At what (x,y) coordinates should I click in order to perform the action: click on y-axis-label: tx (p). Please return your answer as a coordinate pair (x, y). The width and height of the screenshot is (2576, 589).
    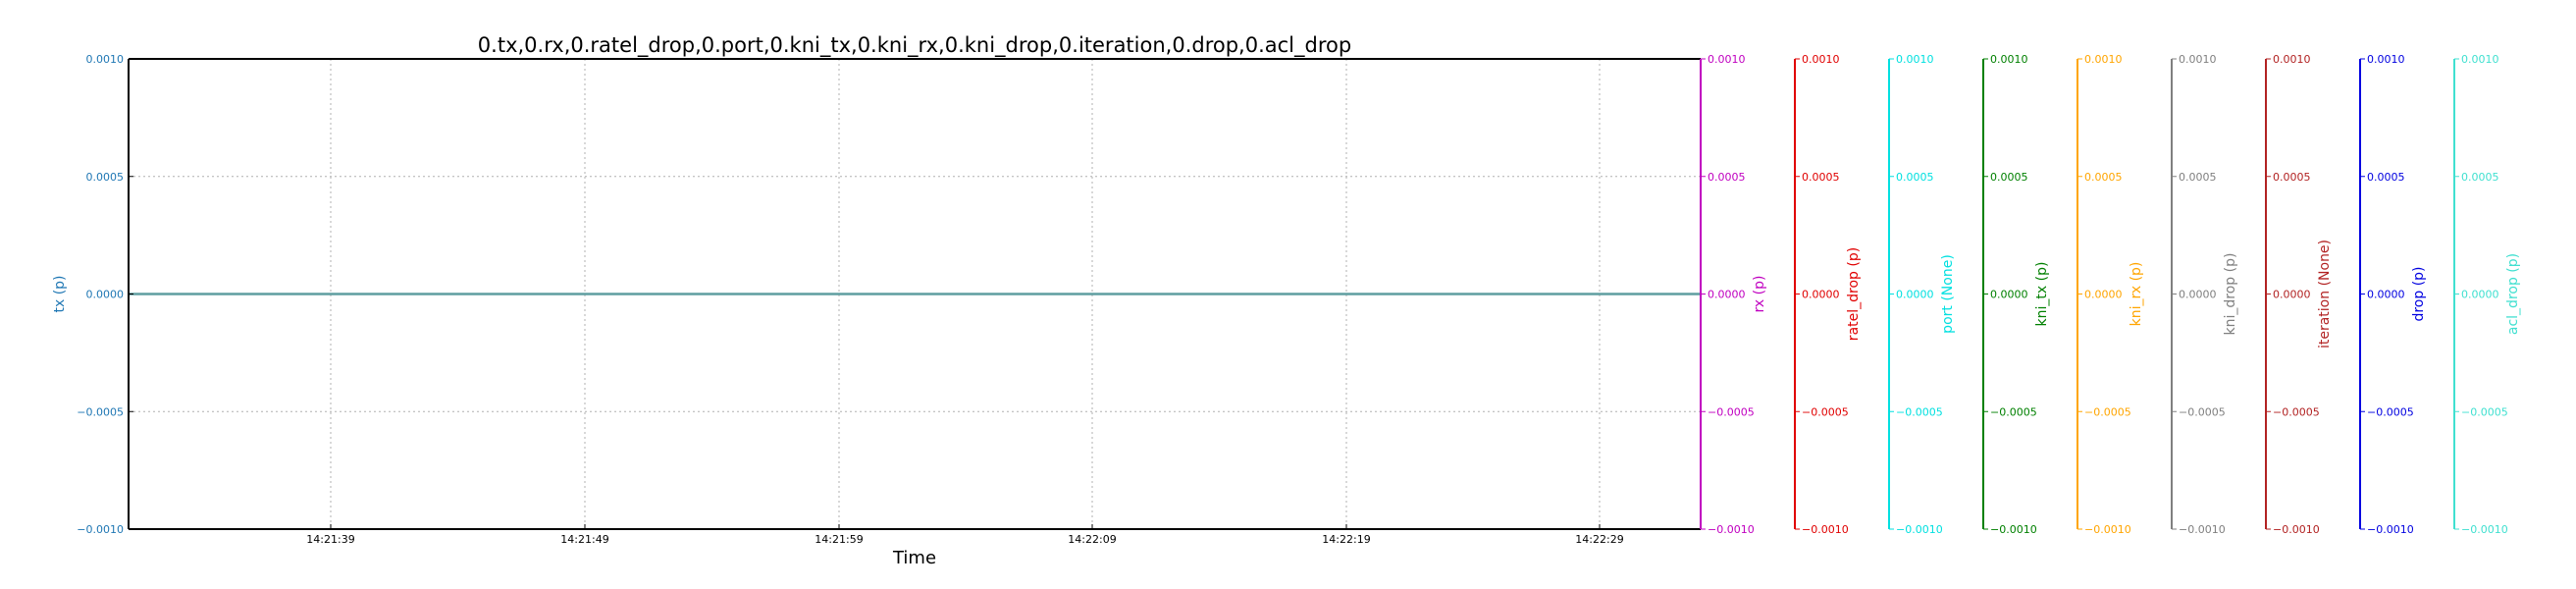
    Looking at the image, I should click on (60, 293).